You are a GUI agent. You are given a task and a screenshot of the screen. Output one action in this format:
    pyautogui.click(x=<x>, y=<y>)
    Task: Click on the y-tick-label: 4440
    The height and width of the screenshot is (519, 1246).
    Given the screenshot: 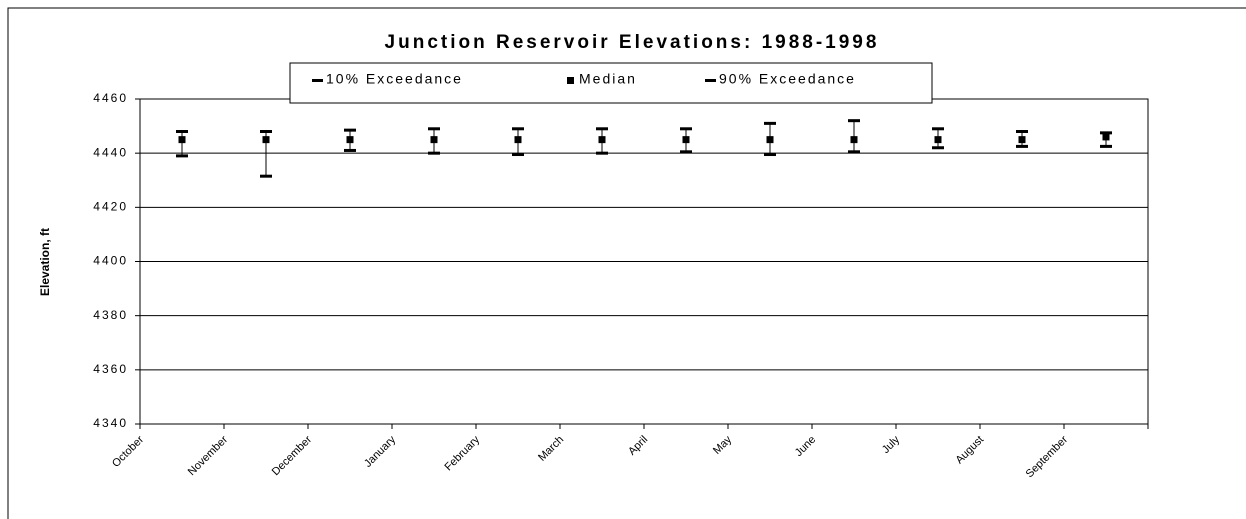 What is the action you would take?
    pyautogui.click(x=110, y=152)
    